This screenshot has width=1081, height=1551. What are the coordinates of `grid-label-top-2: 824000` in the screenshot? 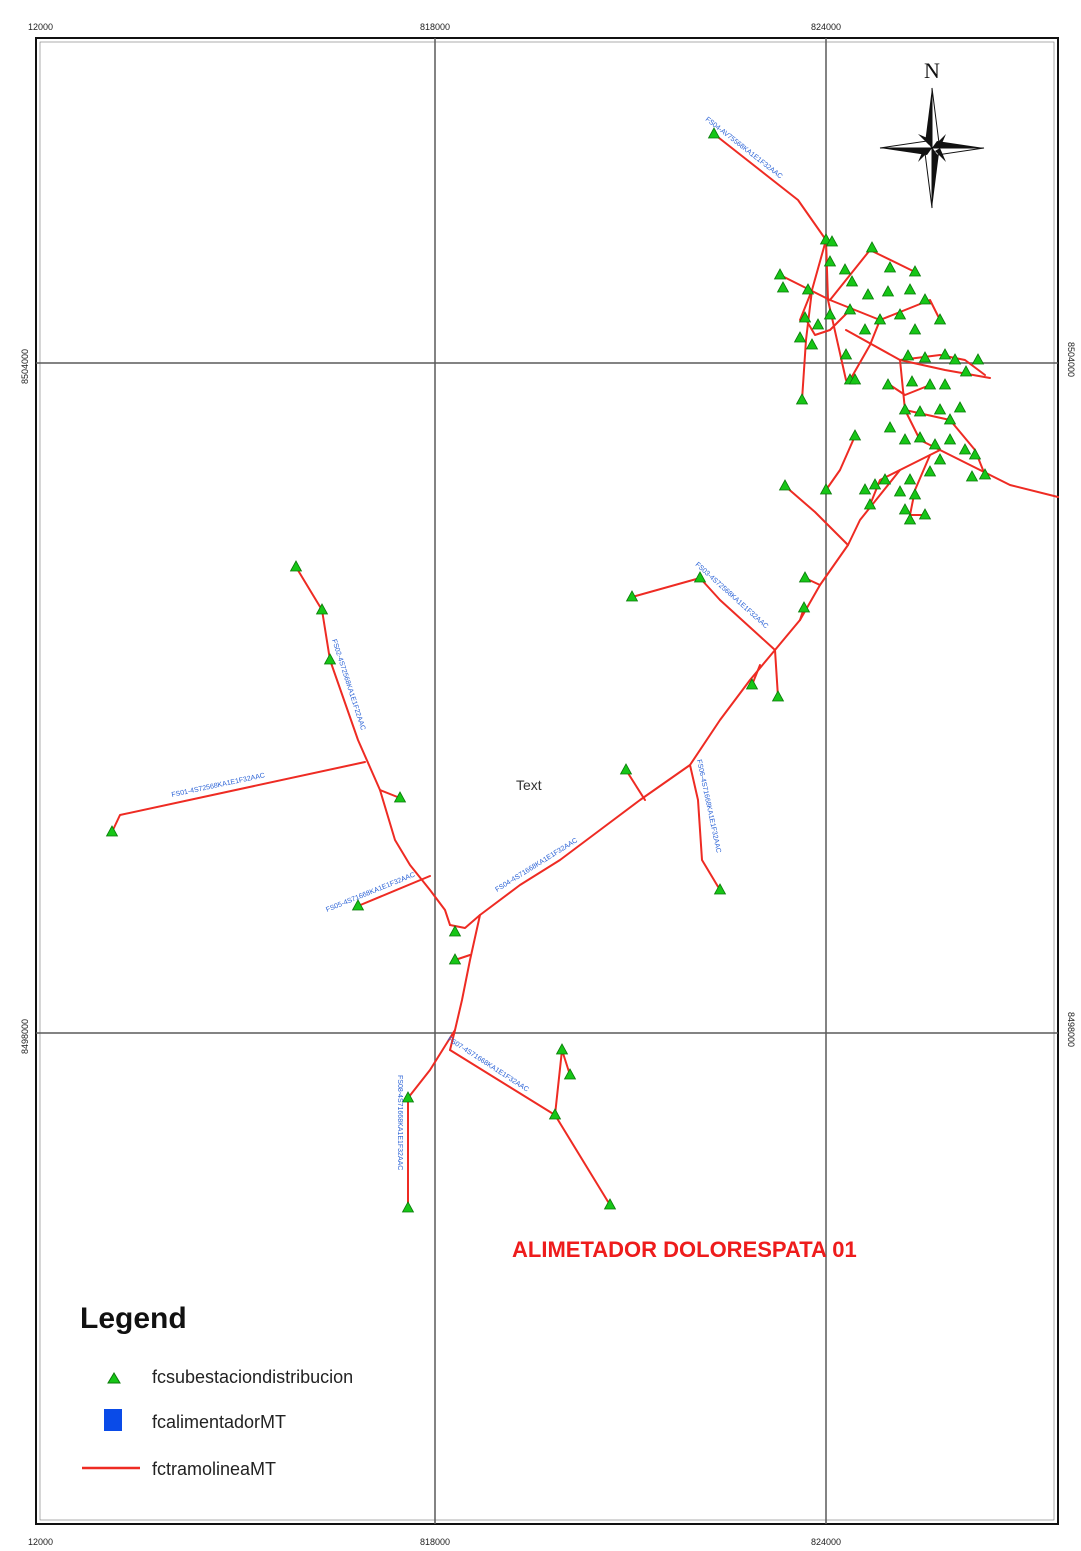 It's located at (826, 27).